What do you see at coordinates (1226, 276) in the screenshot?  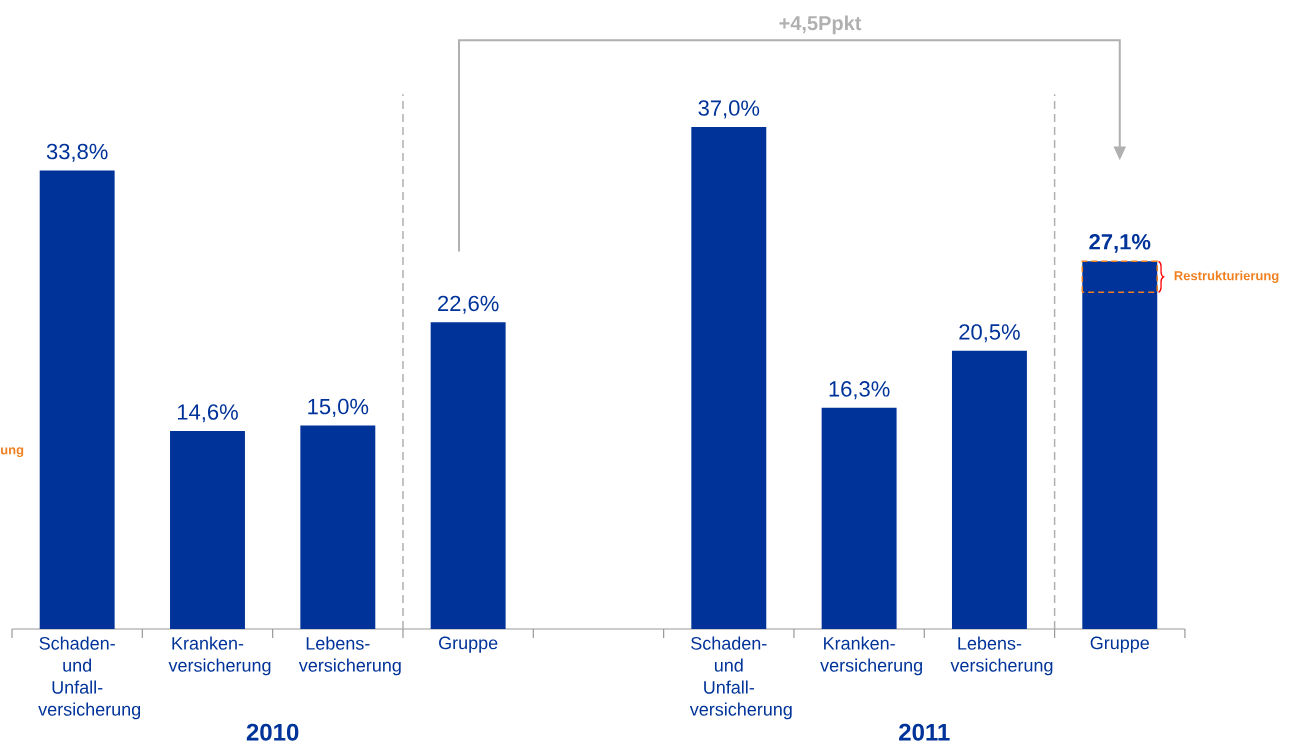 I see `annotation: Restrukturierung` at bounding box center [1226, 276].